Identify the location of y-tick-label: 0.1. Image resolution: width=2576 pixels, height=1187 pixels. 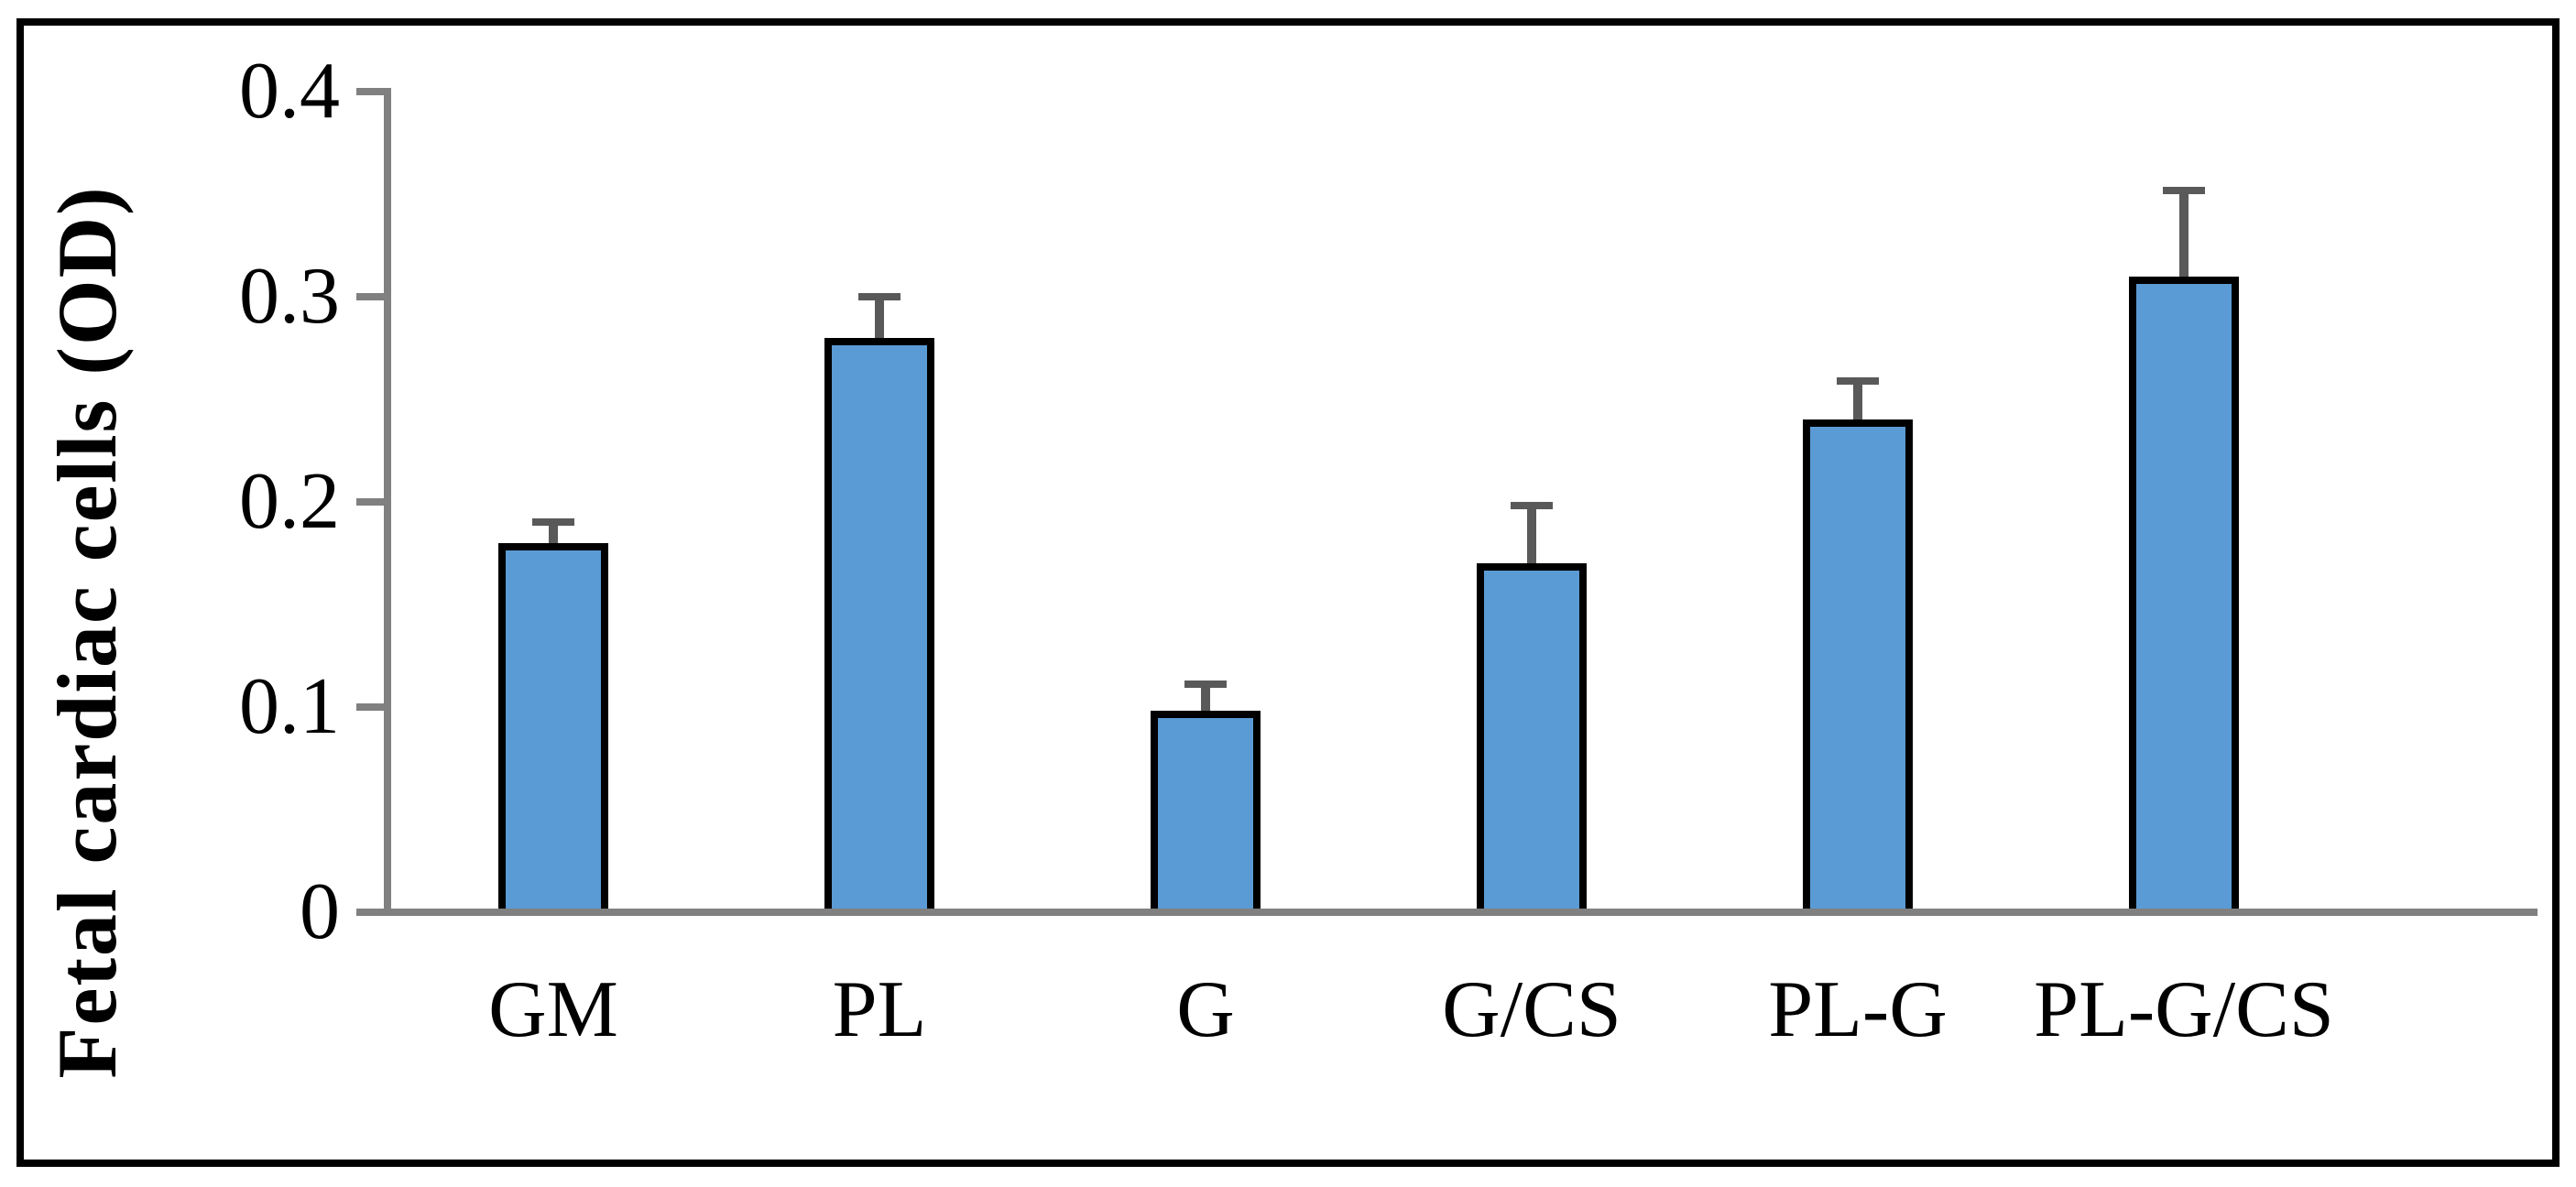
(290, 706).